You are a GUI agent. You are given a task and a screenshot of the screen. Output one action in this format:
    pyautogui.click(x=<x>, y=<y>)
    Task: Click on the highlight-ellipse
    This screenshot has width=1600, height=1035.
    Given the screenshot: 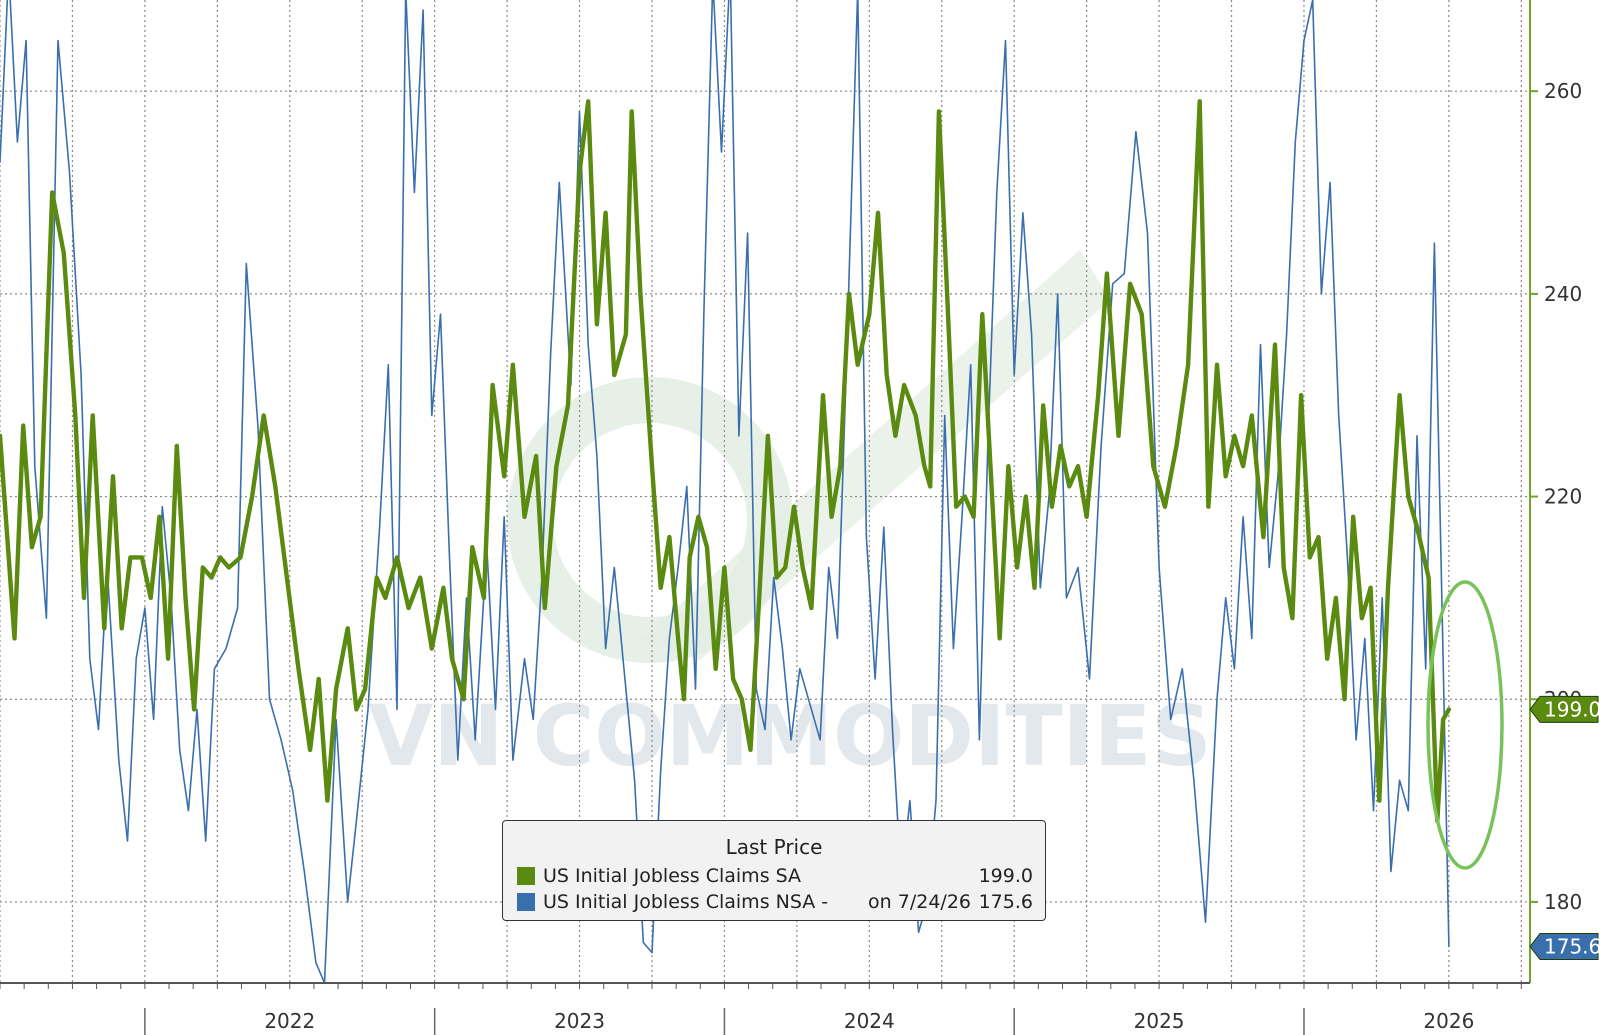 What is the action you would take?
    pyautogui.click(x=1465, y=725)
    